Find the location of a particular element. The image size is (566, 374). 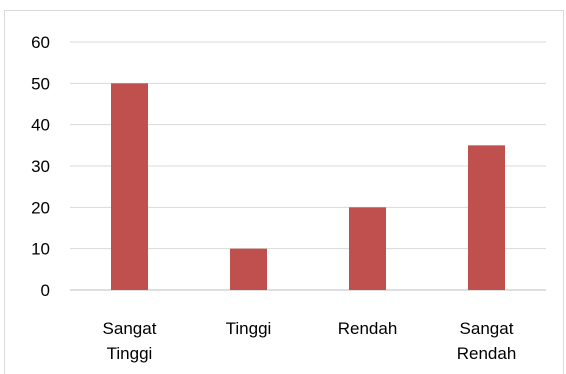

x-tick-label: Sangat Rendah is located at coordinates (487, 341).